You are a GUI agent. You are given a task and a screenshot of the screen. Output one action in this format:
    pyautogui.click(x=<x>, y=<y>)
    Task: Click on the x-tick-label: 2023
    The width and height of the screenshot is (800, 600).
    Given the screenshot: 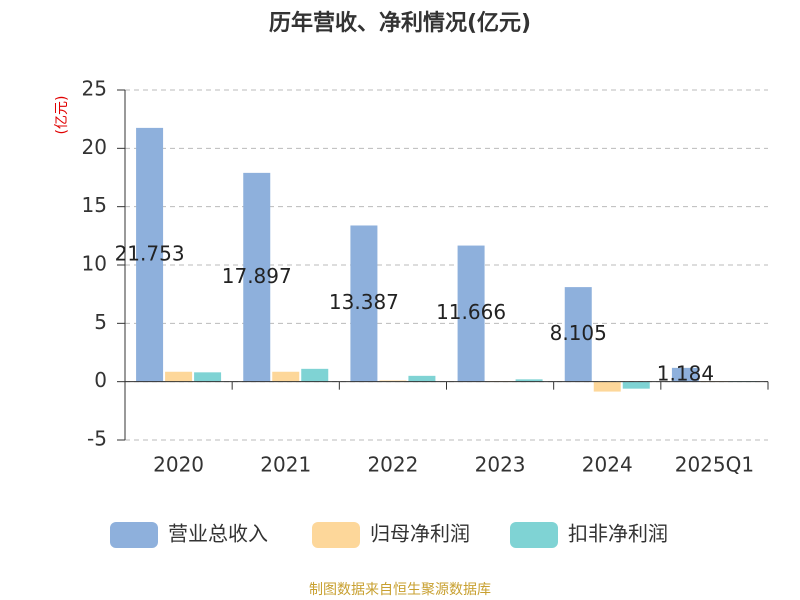 What is the action you would take?
    pyautogui.click(x=500, y=465)
    